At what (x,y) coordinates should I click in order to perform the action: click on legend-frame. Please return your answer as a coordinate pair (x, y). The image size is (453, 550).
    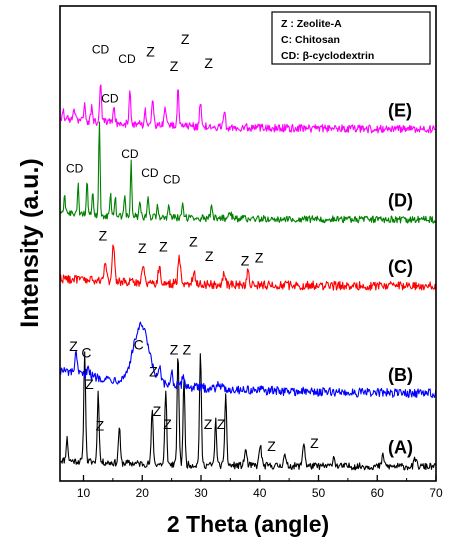
    Looking at the image, I should click on (351, 38).